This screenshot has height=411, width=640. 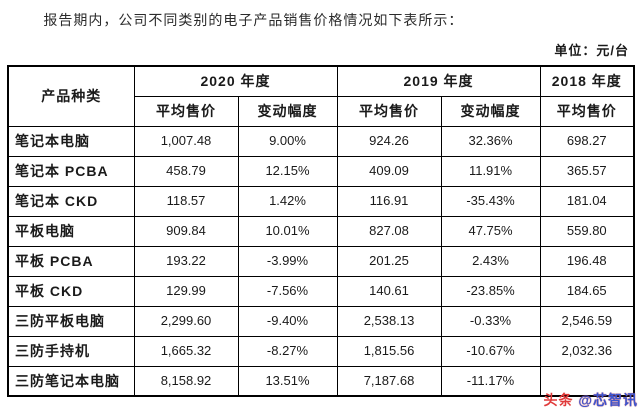 What do you see at coordinates (587, 111) in the screenshot?
I see `header-avg-price-2018: 平均售价` at bounding box center [587, 111].